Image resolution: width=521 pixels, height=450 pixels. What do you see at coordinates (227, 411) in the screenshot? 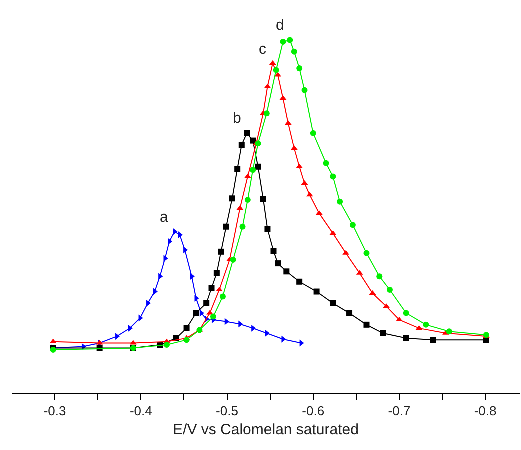
I see `x-tick-label: -0.5` at bounding box center [227, 411].